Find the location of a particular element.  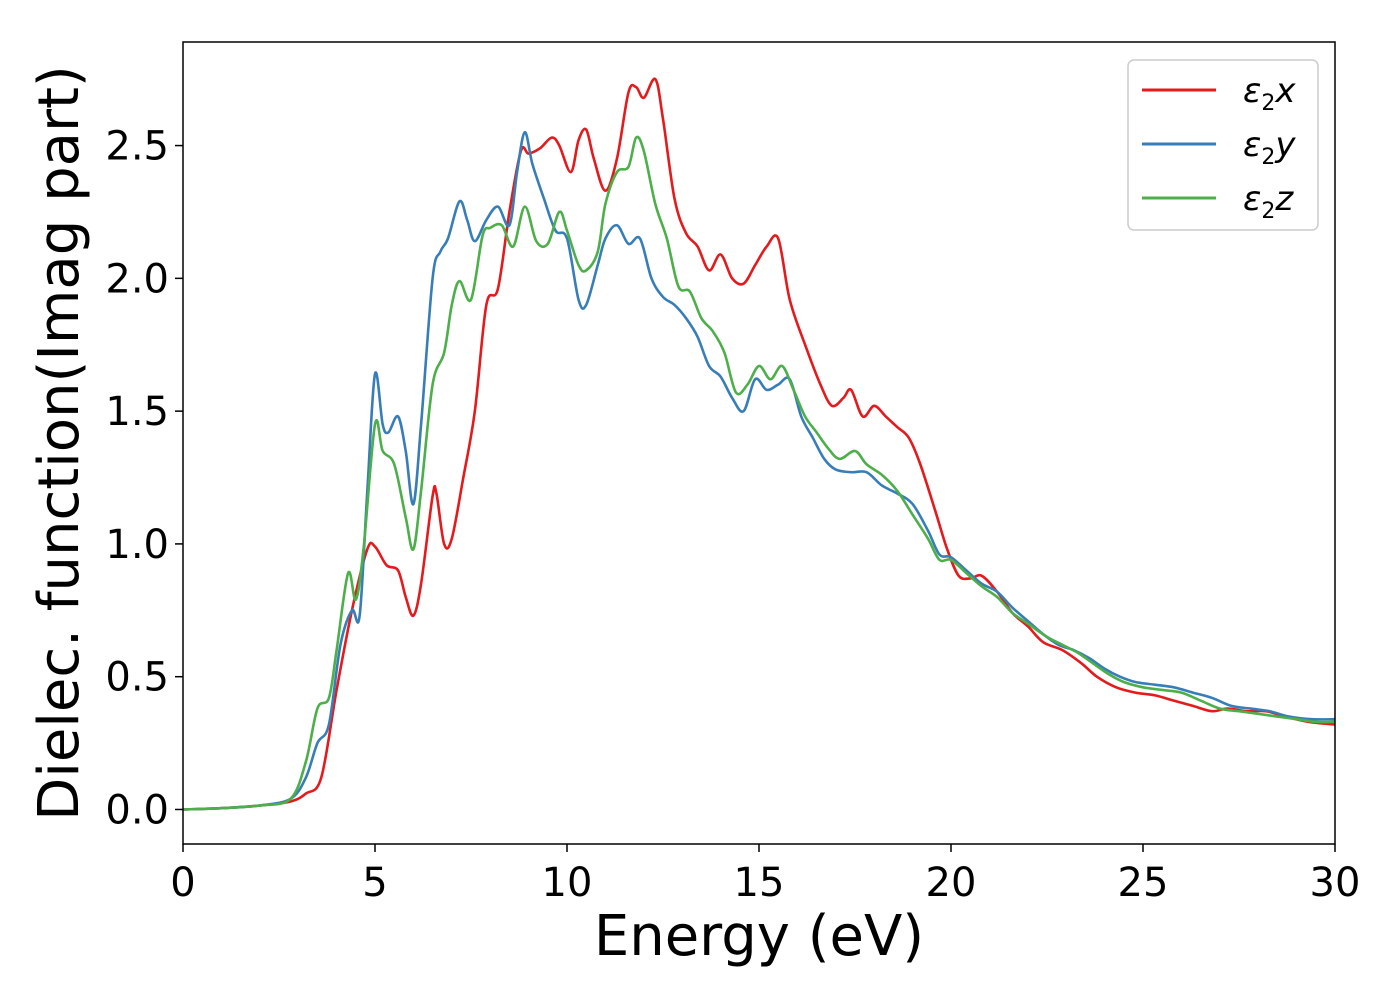

legend: ε2x ε2y ε2z is located at coordinates (1223, 145).